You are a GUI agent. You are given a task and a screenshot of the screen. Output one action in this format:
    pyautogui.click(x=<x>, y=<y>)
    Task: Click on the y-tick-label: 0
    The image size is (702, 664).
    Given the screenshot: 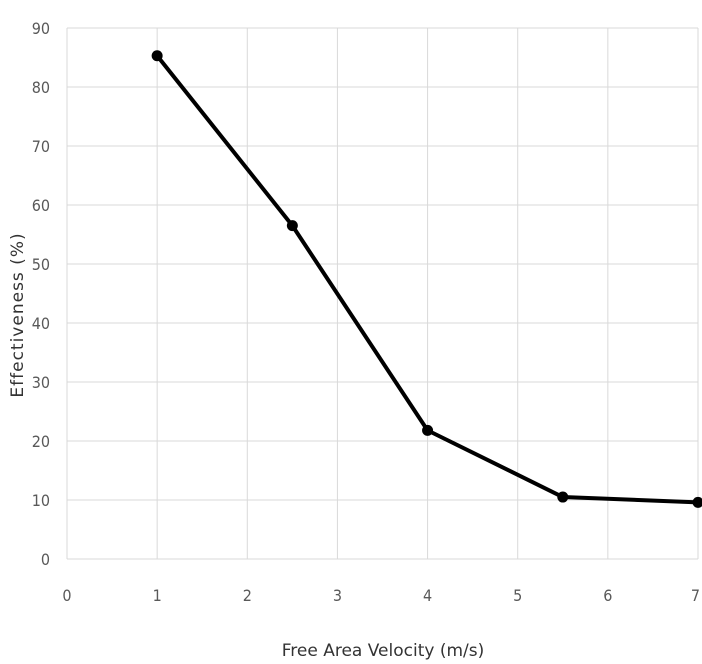 What is the action you would take?
    pyautogui.click(x=45, y=559)
    